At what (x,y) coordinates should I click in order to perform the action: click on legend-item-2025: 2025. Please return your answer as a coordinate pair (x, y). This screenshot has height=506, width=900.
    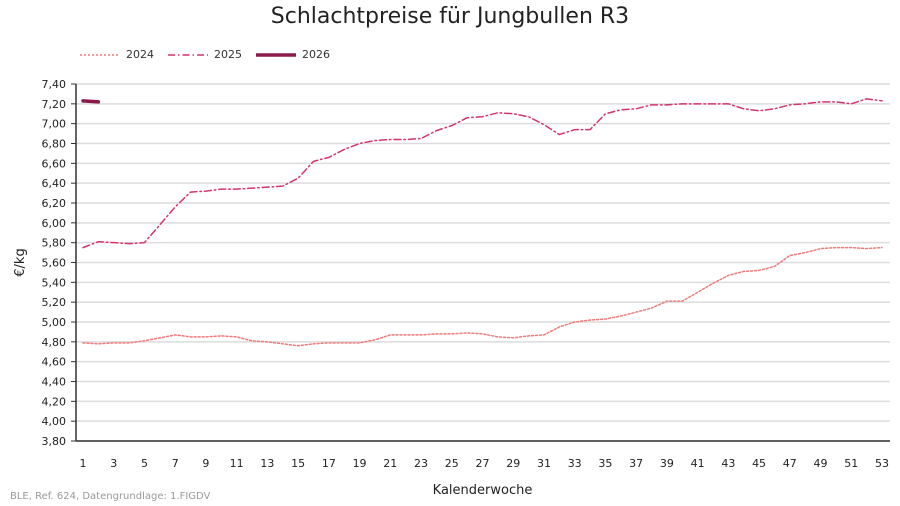
    Looking at the image, I should click on (205, 54).